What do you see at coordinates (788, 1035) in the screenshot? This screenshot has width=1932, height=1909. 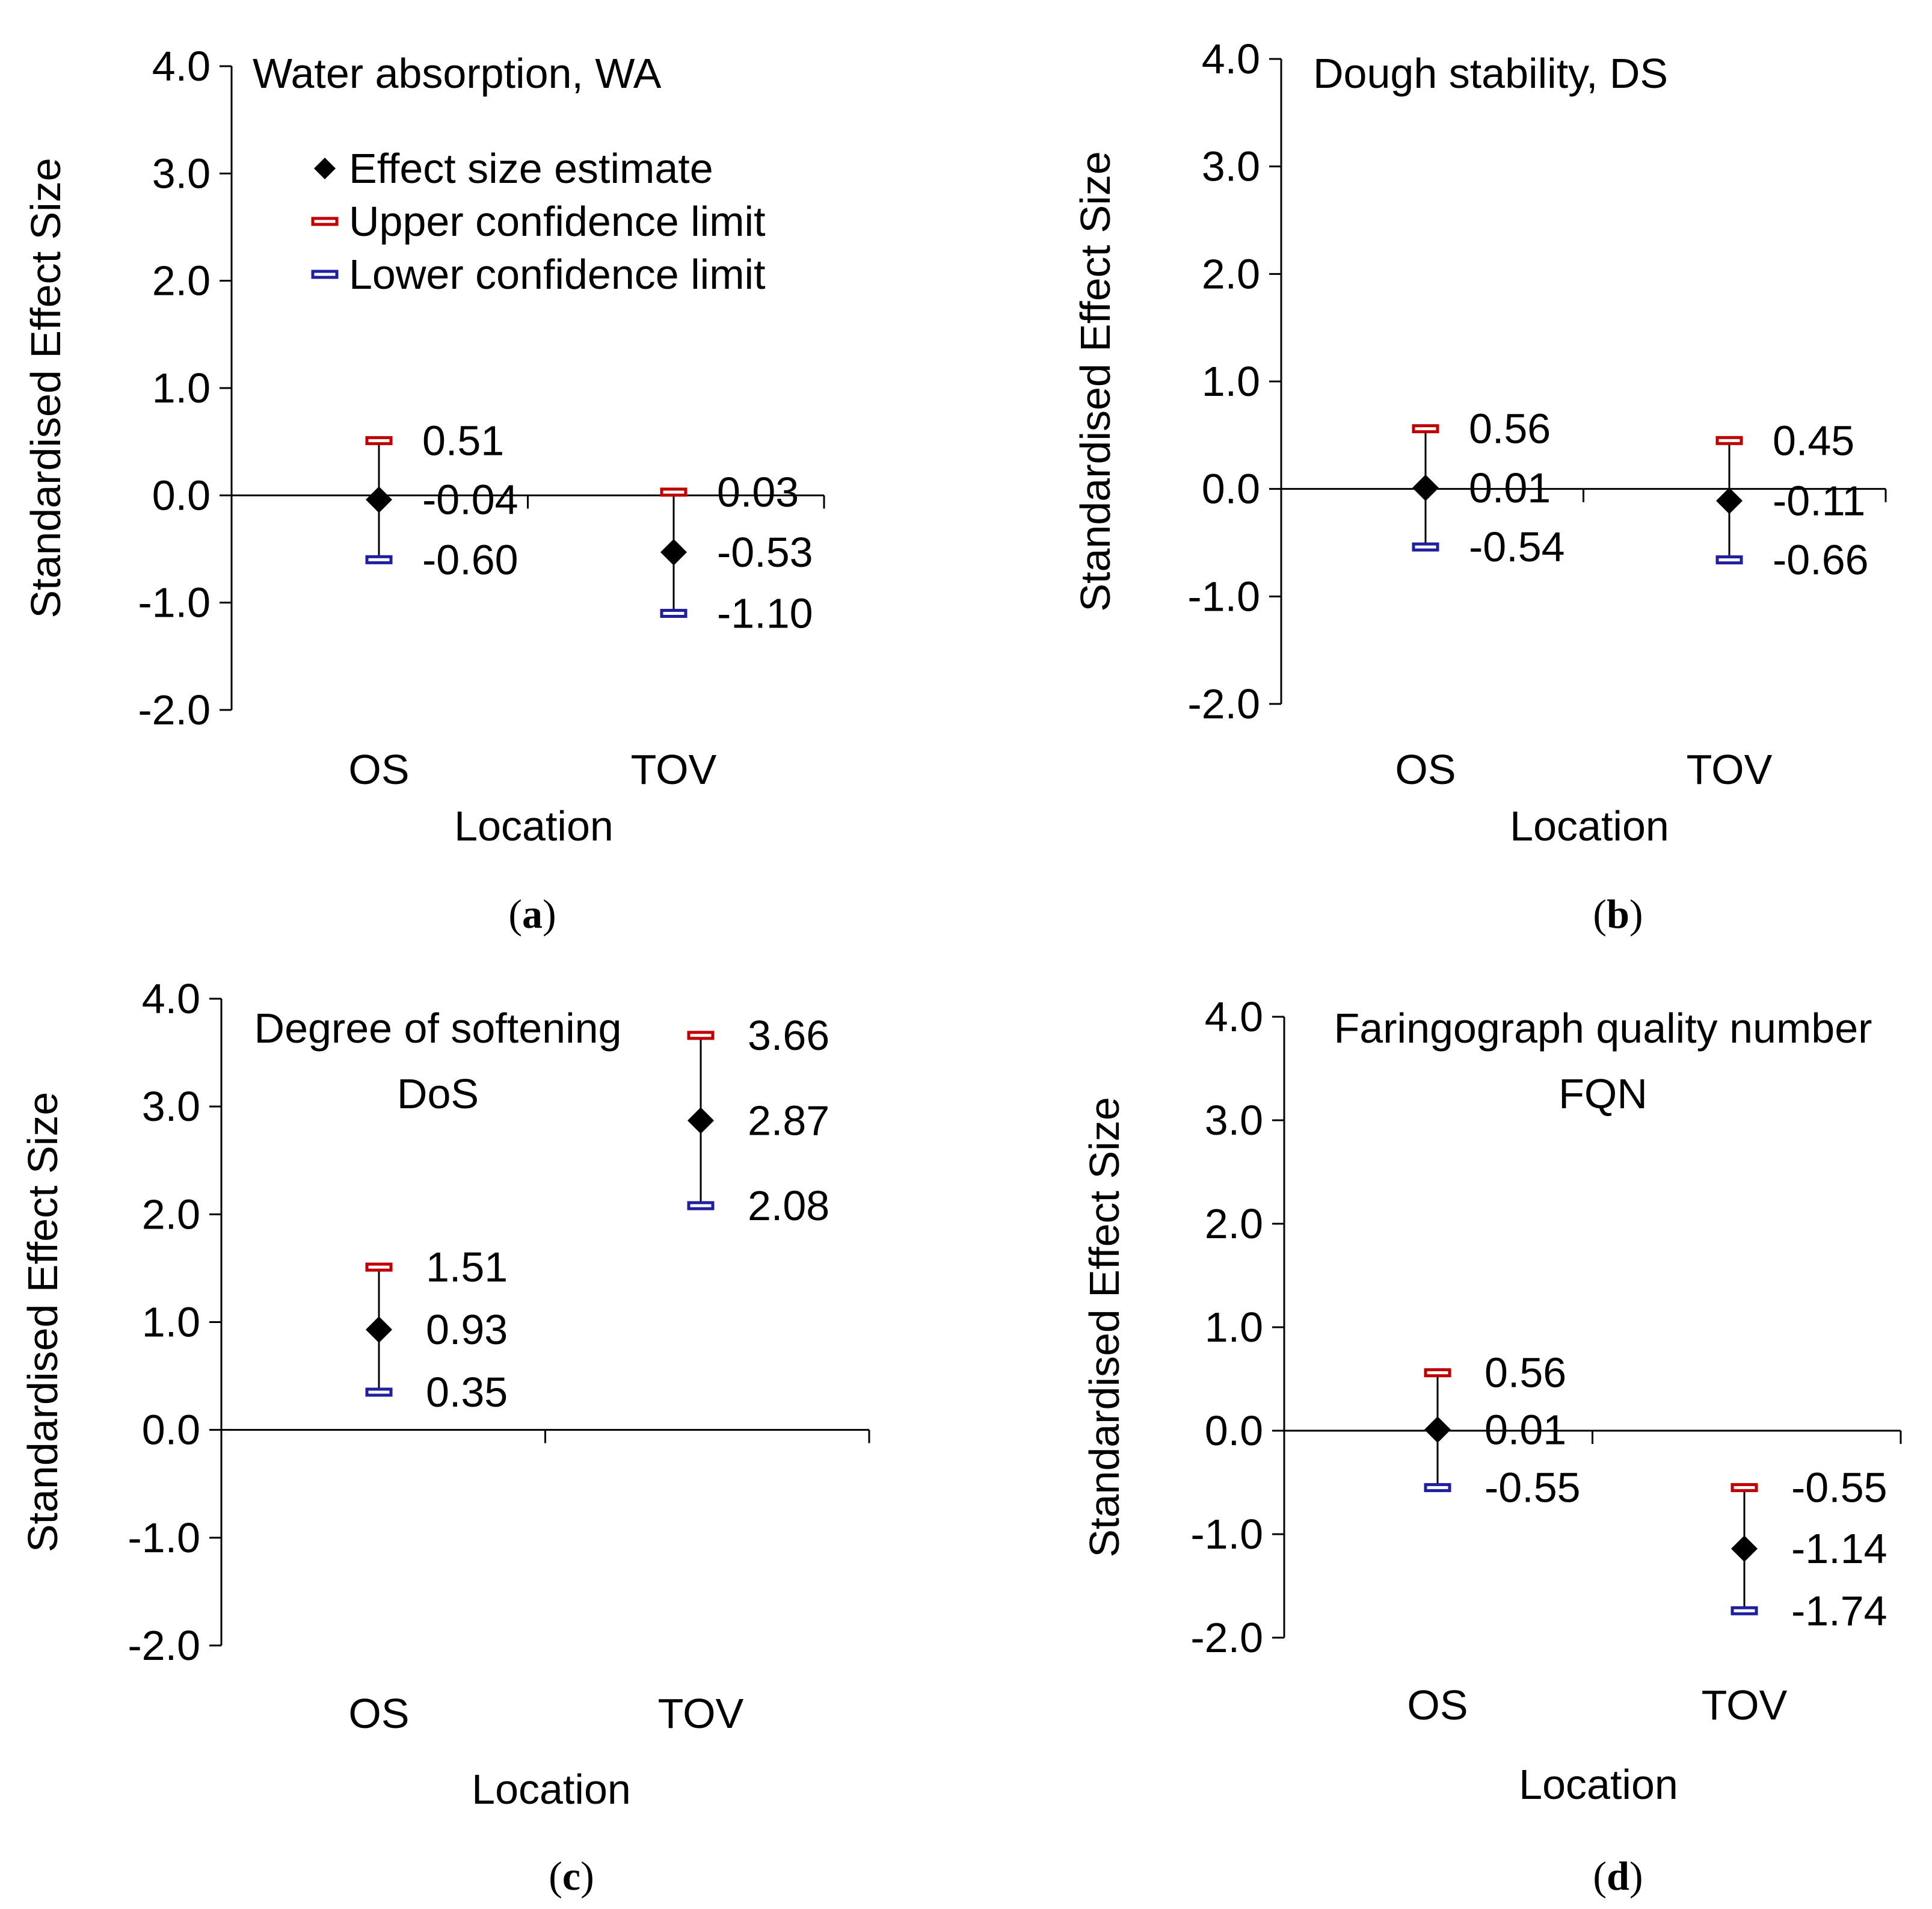 I see `upper-value-label: 3.66` at bounding box center [788, 1035].